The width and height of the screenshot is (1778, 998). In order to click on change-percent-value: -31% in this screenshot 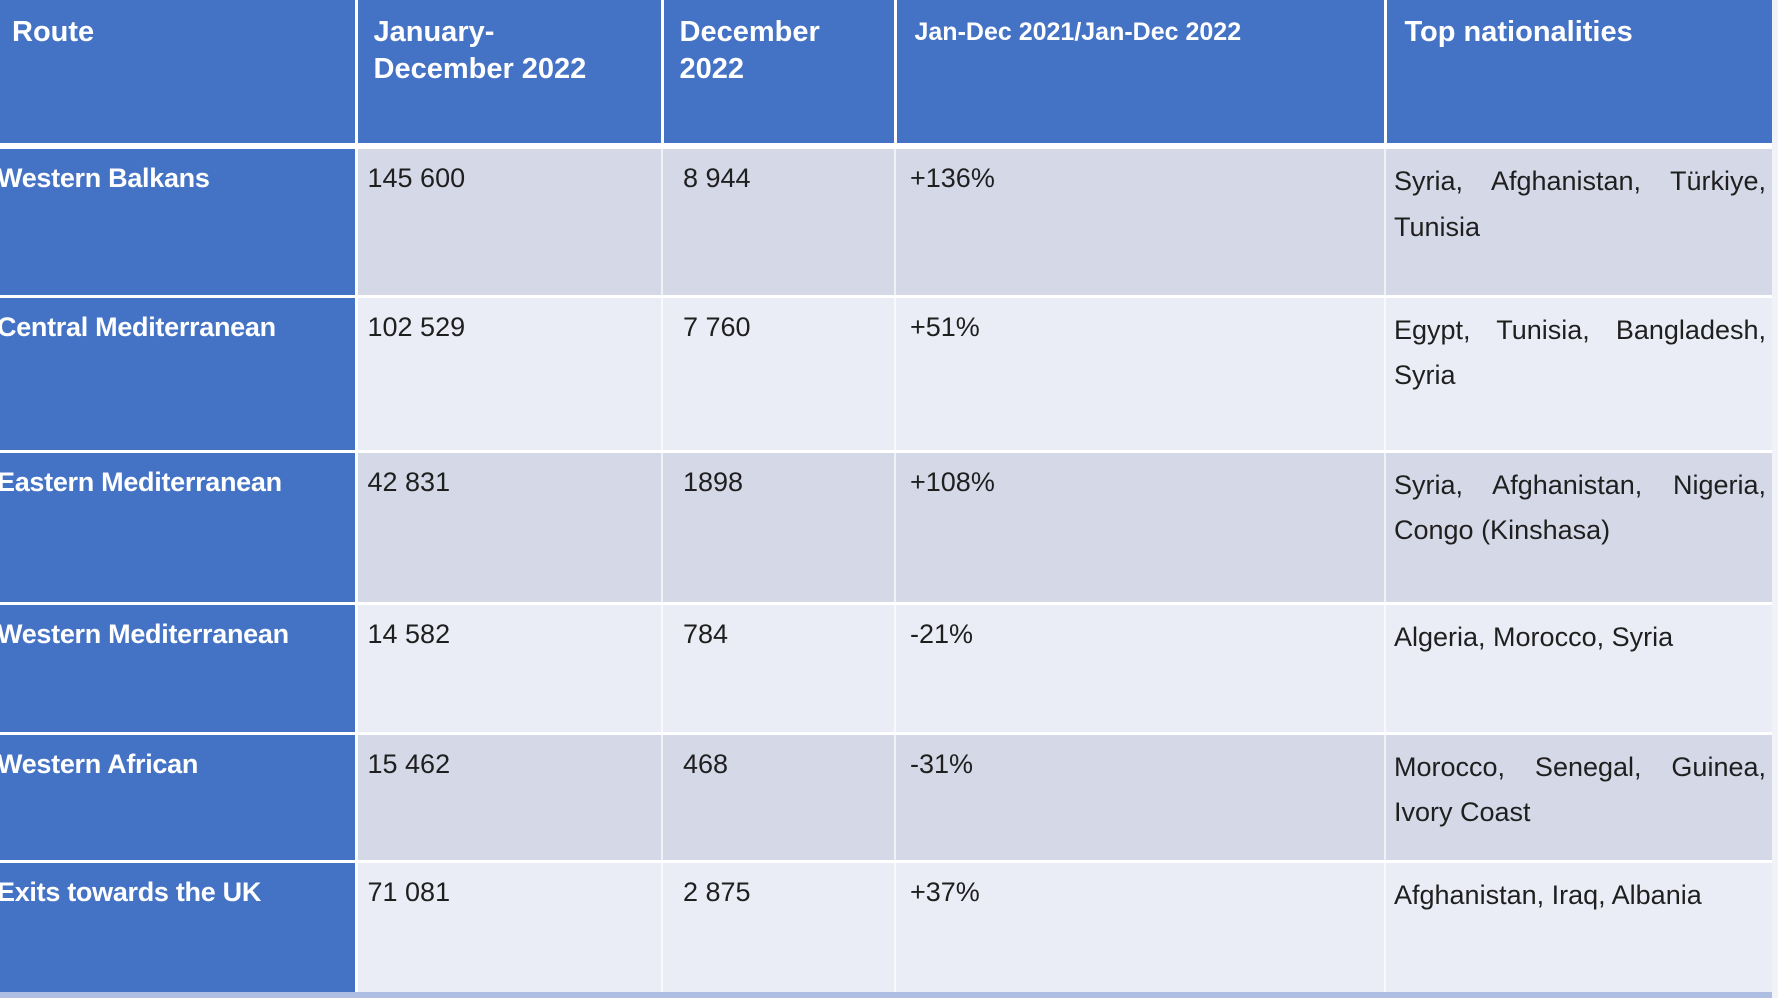, I will do `click(1140, 798)`.